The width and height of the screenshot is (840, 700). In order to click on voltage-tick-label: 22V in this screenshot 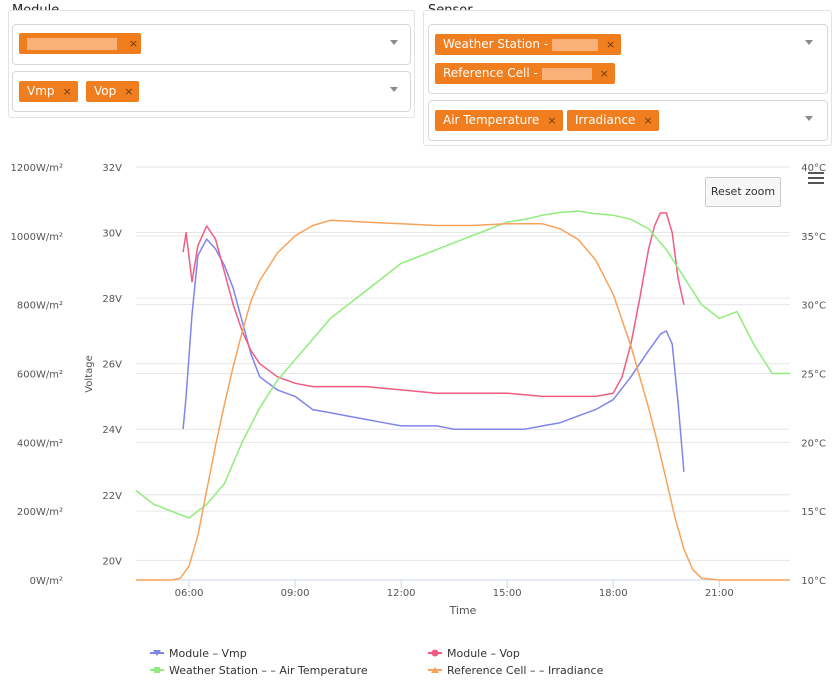, I will do `click(112, 496)`.